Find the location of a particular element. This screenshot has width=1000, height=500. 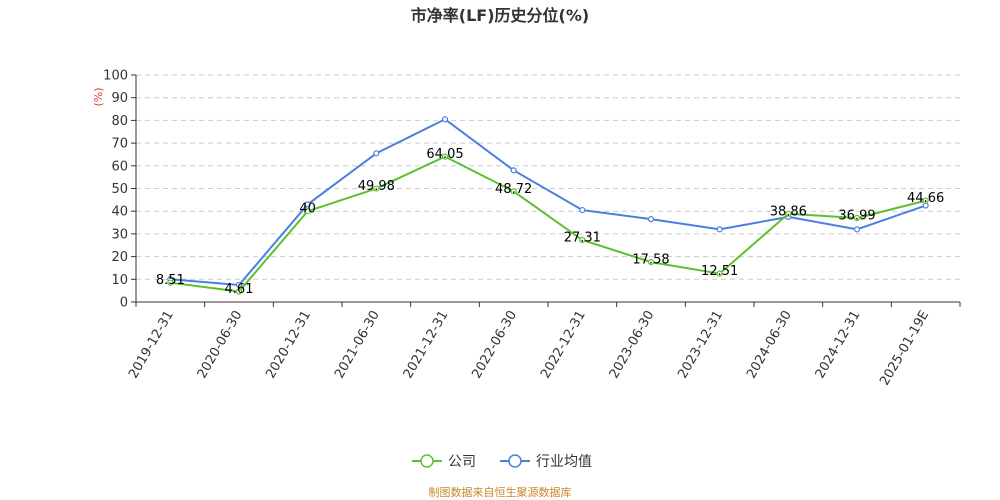

y-tick-label: 100 is located at coordinates (115, 76).